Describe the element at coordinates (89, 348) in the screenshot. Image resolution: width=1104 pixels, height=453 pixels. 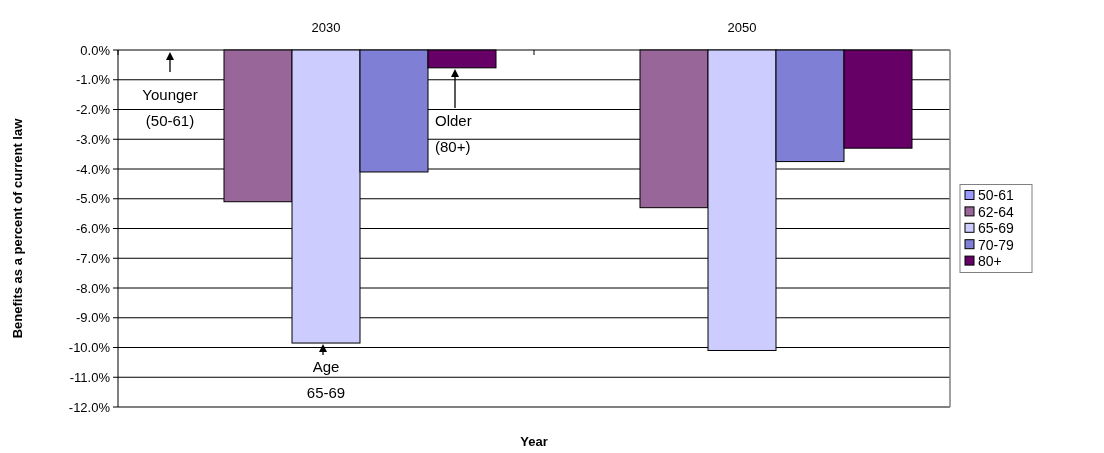
I see `y-tick-label: -10.0%` at that location.